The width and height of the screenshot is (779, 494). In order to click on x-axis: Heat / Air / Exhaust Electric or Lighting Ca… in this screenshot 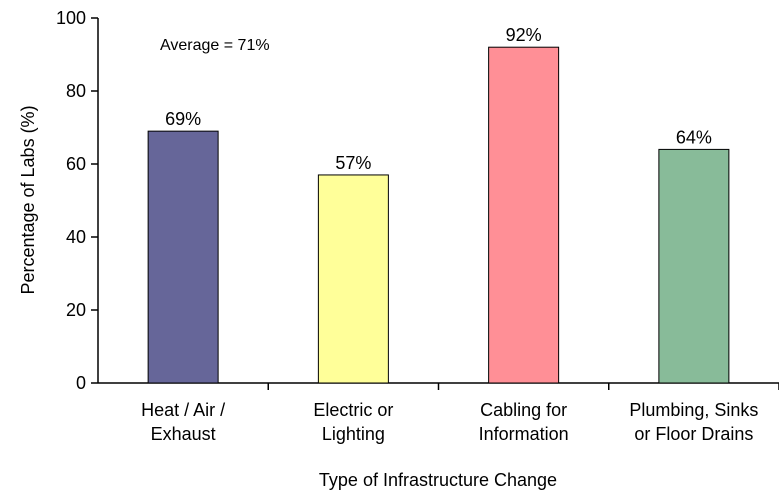, I will do `click(438, 413)`.